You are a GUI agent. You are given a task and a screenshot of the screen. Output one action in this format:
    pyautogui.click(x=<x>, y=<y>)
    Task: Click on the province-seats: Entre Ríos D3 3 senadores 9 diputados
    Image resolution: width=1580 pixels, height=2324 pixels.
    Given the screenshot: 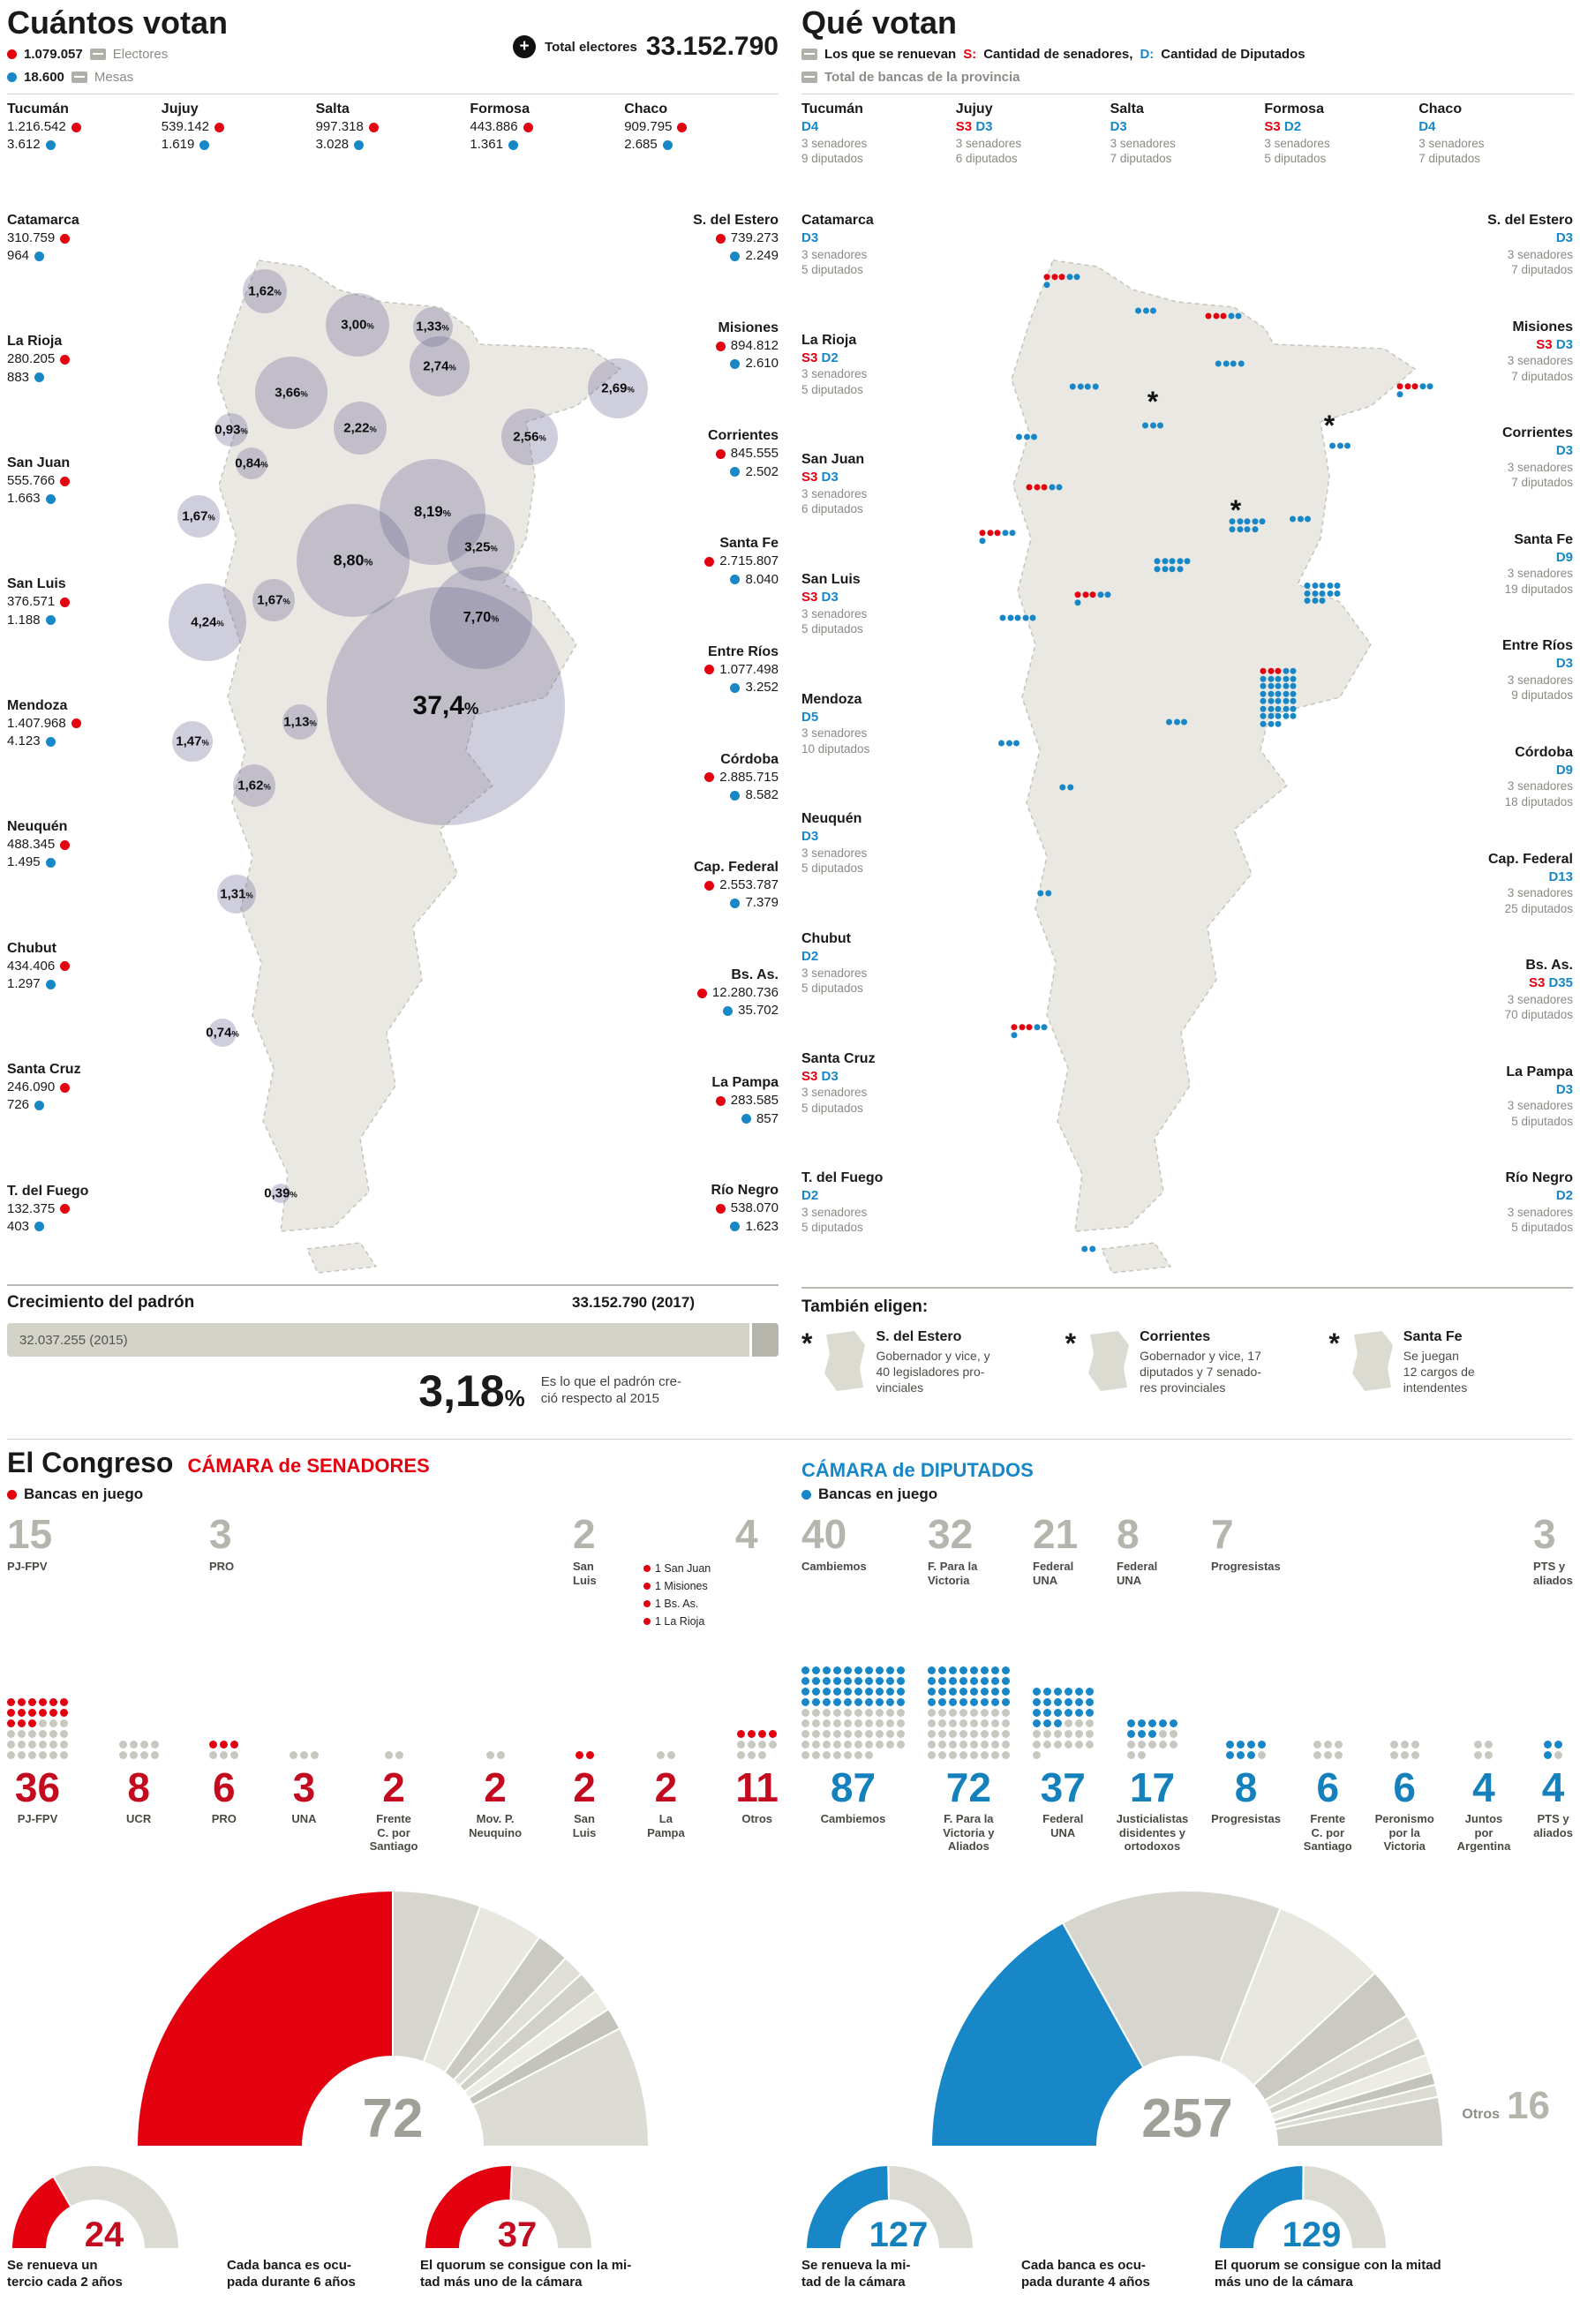 What is the action you would take?
    pyautogui.click(x=1537, y=670)
    